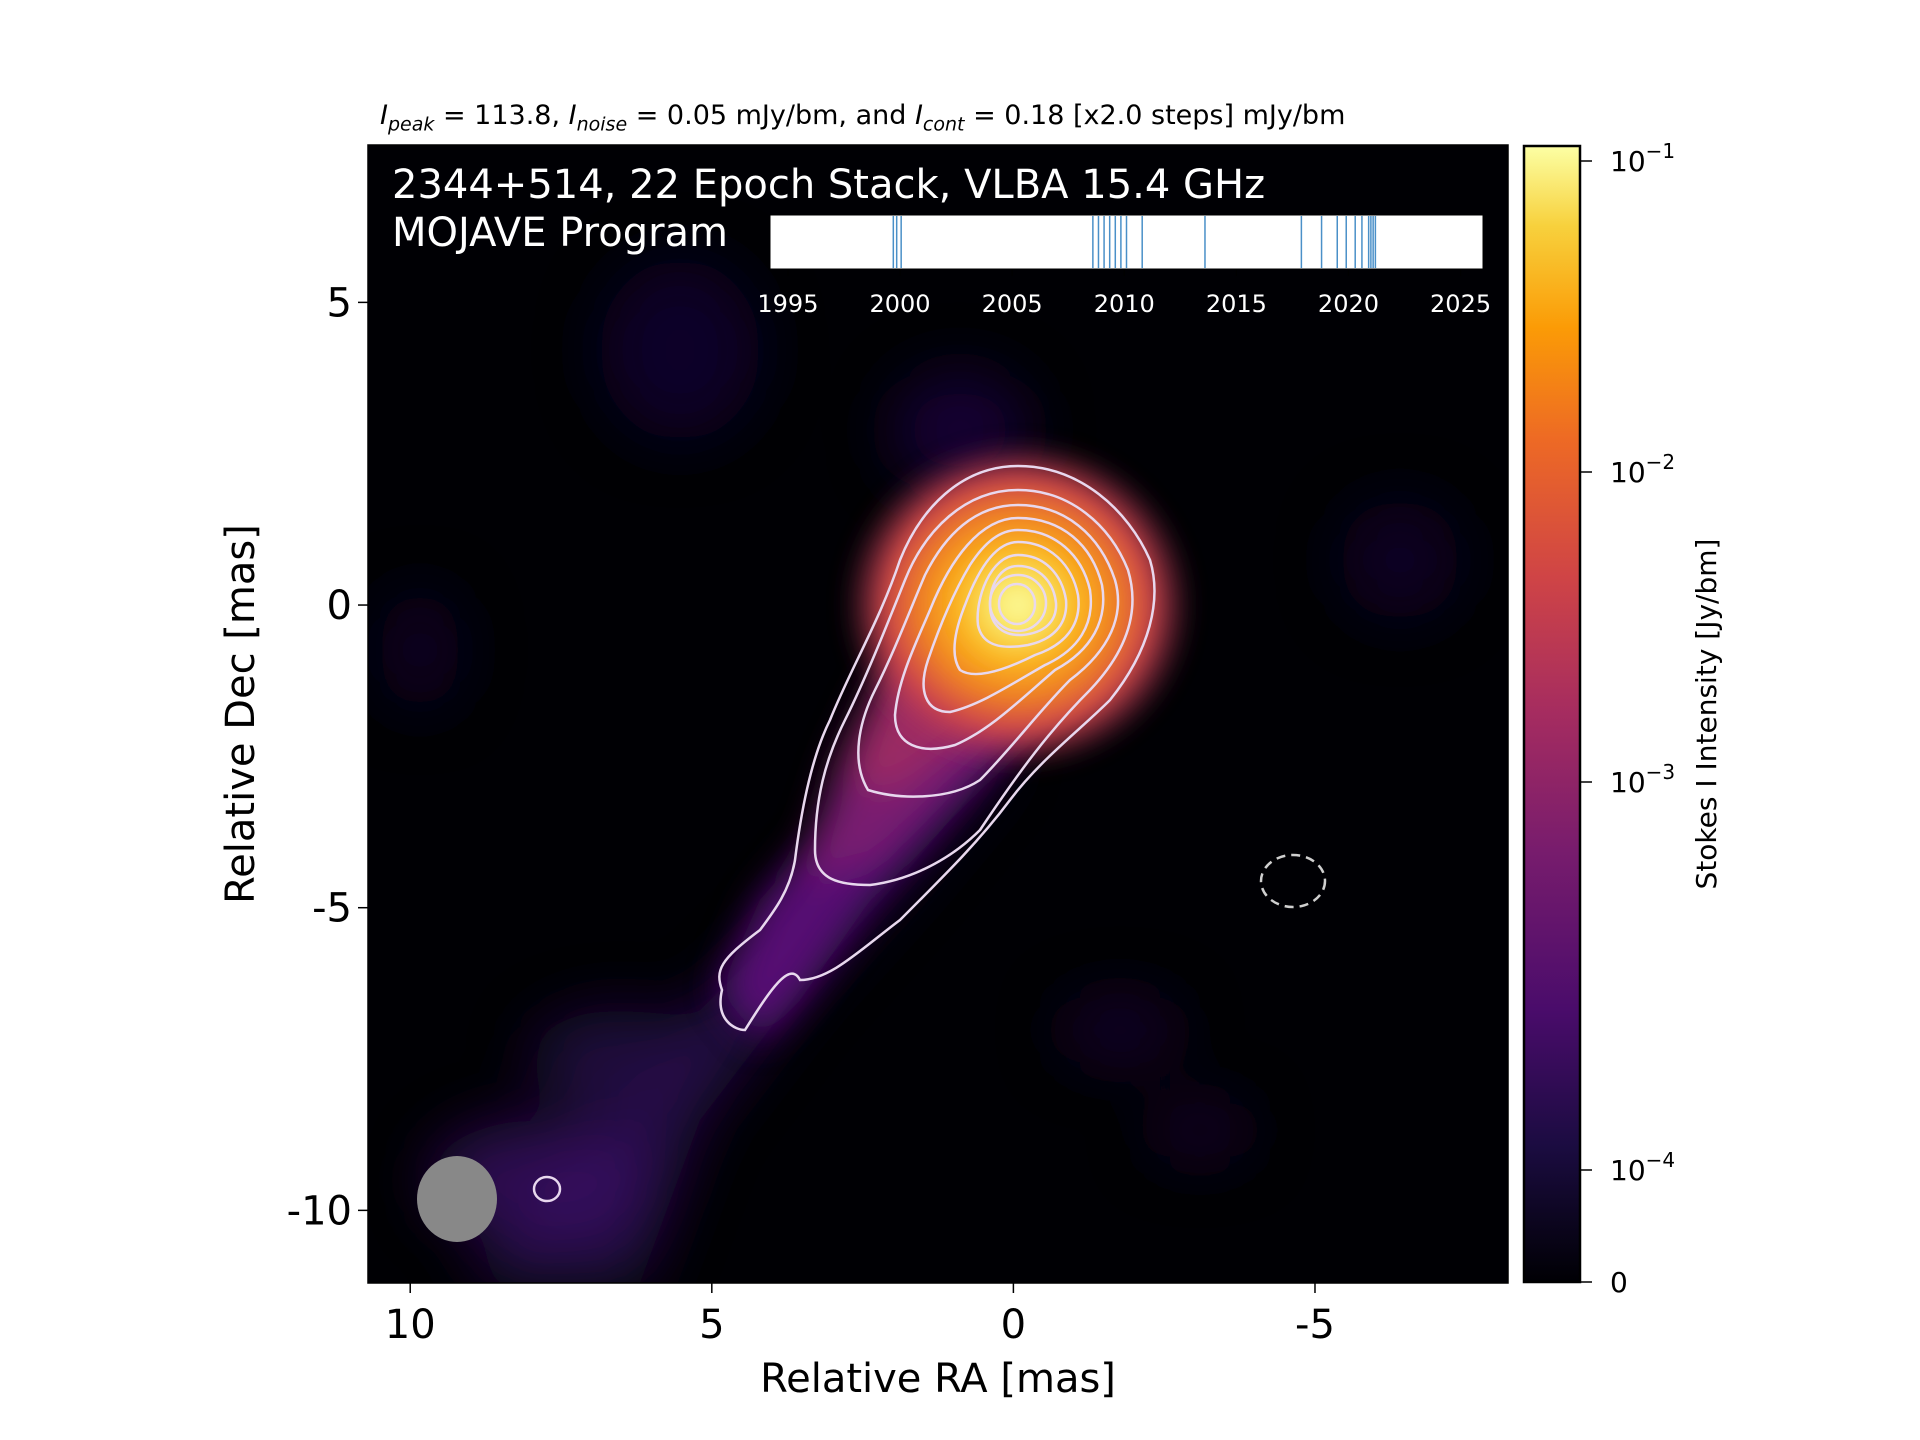 Image resolution: width=1920 pixels, height=1440 pixels. What do you see at coordinates (860, 1315) in the screenshot?
I see `x-axis-ticks: 10 5 0 -5` at bounding box center [860, 1315].